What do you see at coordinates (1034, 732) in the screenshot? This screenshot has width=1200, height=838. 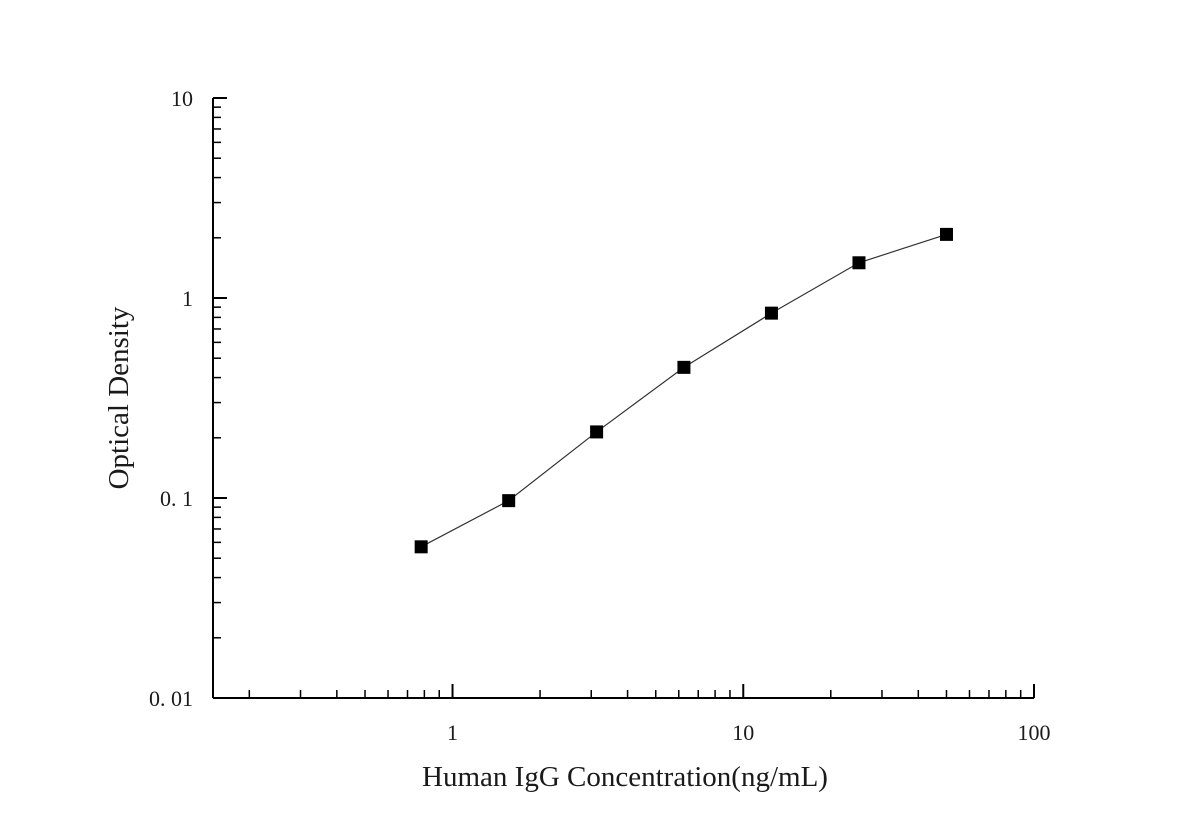 I see `x-tick-label: 100` at bounding box center [1034, 732].